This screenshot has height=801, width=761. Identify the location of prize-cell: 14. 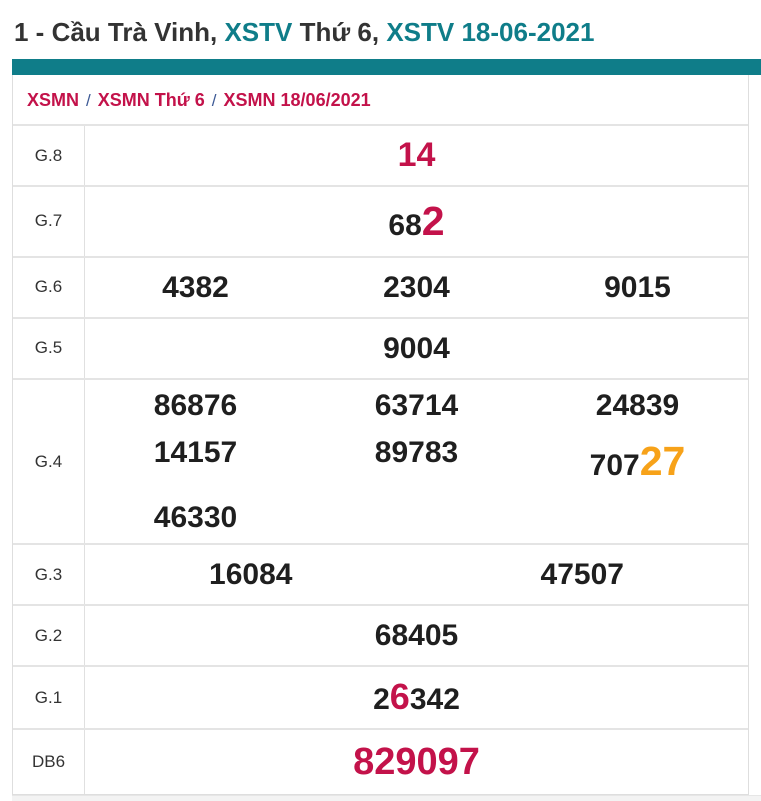
(416, 156).